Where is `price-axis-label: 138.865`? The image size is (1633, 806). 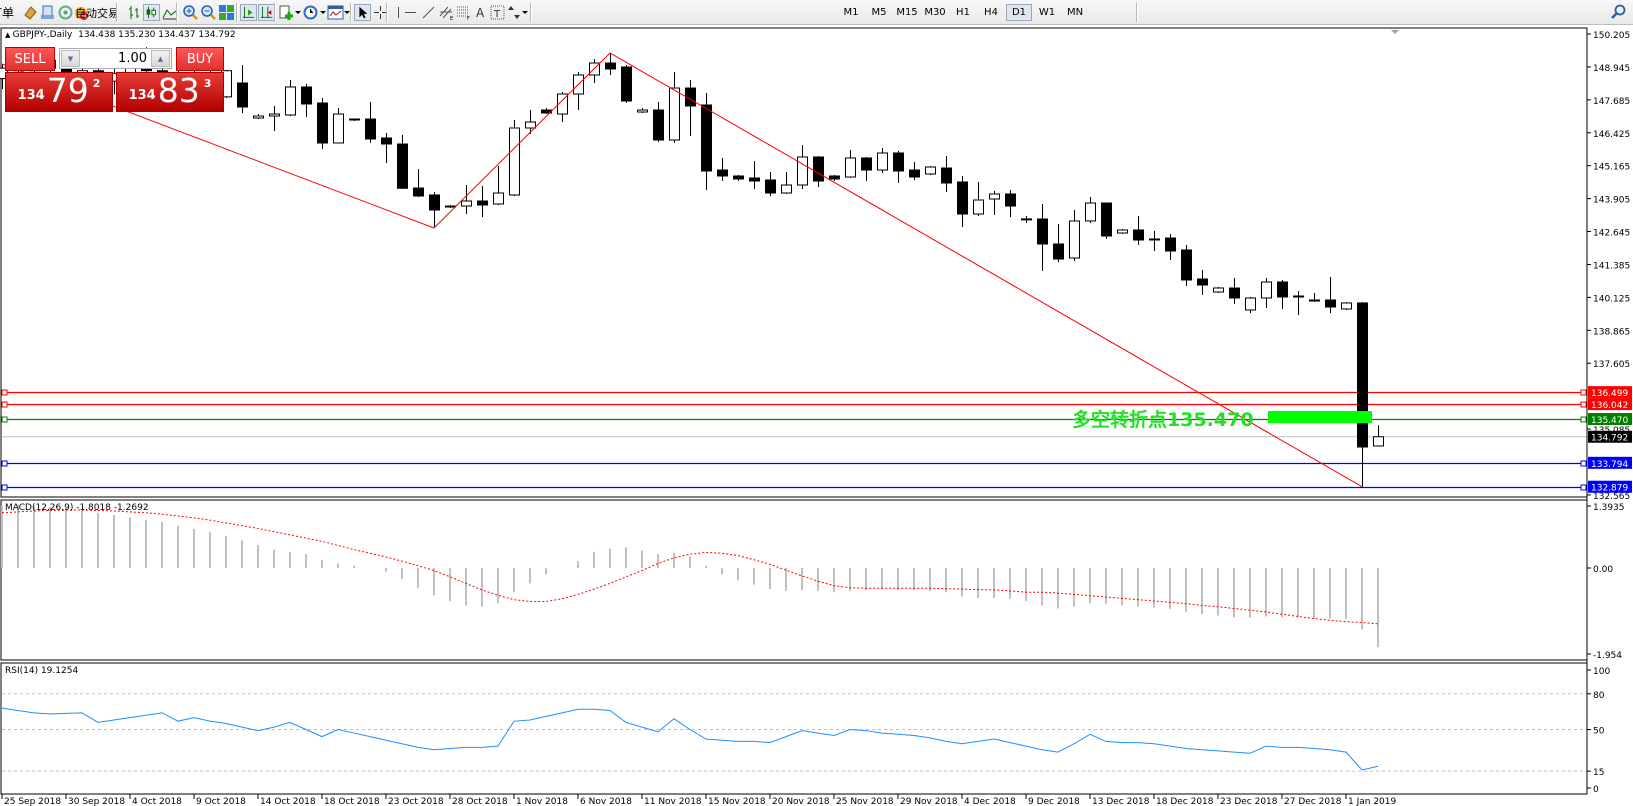 price-axis-label: 138.865 is located at coordinates (1611, 332).